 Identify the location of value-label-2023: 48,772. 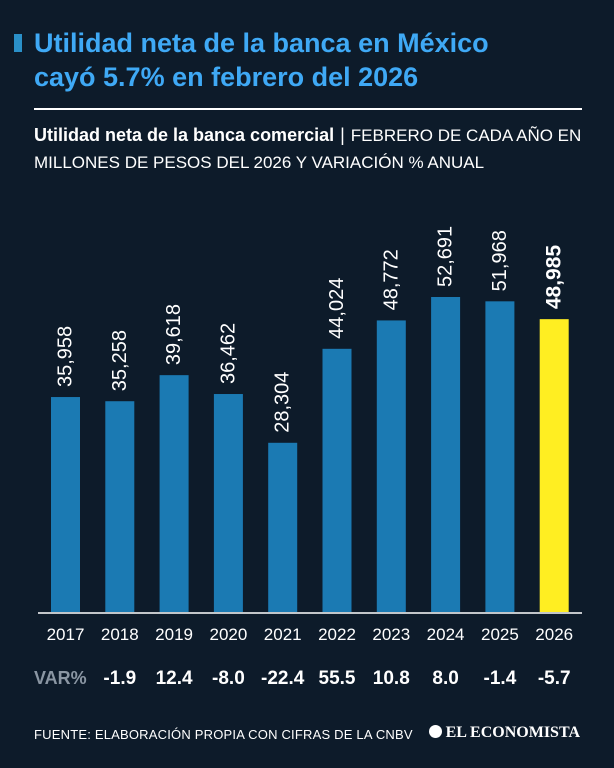
(391, 279).